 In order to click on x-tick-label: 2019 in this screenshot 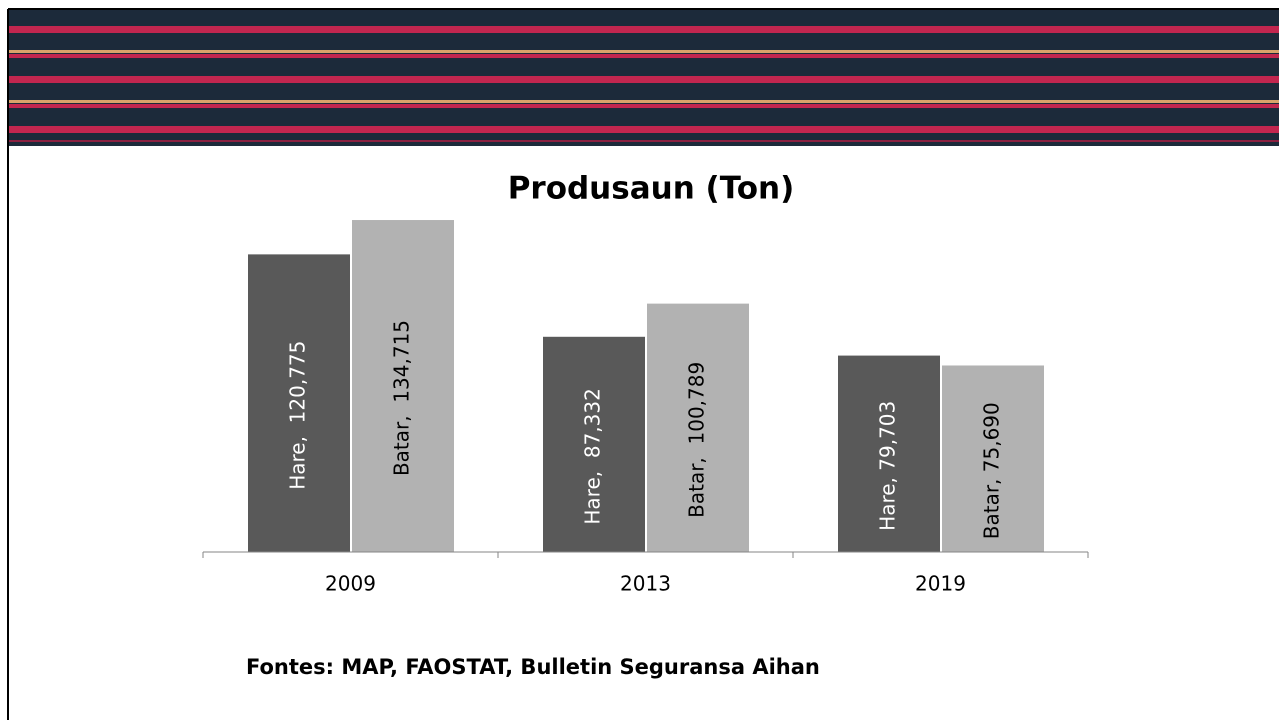, I will do `click(940, 584)`.